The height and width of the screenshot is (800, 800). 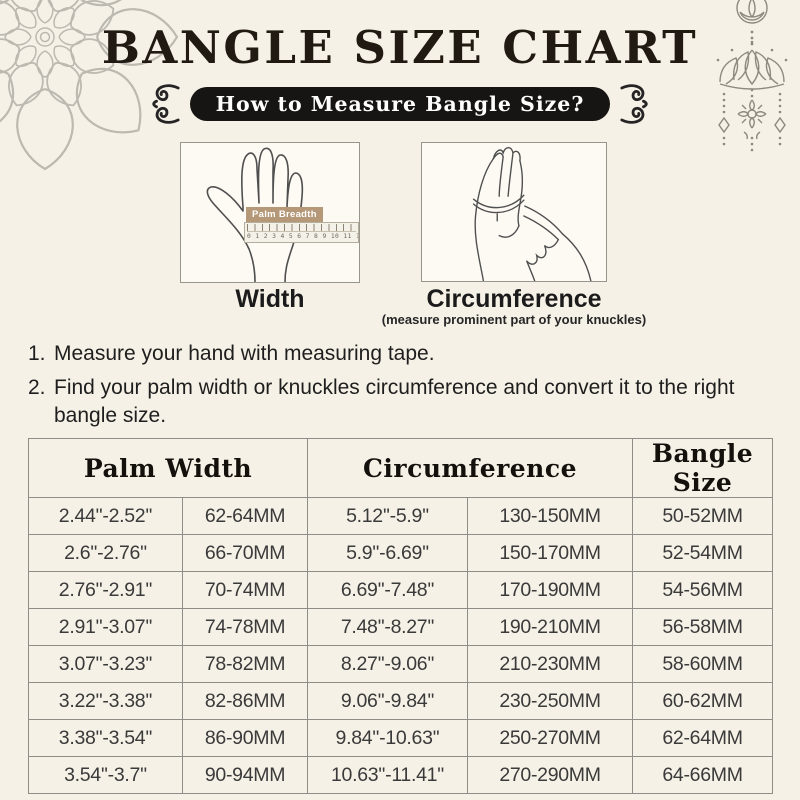 What do you see at coordinates (105, 775) in the screenshot?
I see `table-cell: 3.54''-3.7''` at bounding box center [105, 775].